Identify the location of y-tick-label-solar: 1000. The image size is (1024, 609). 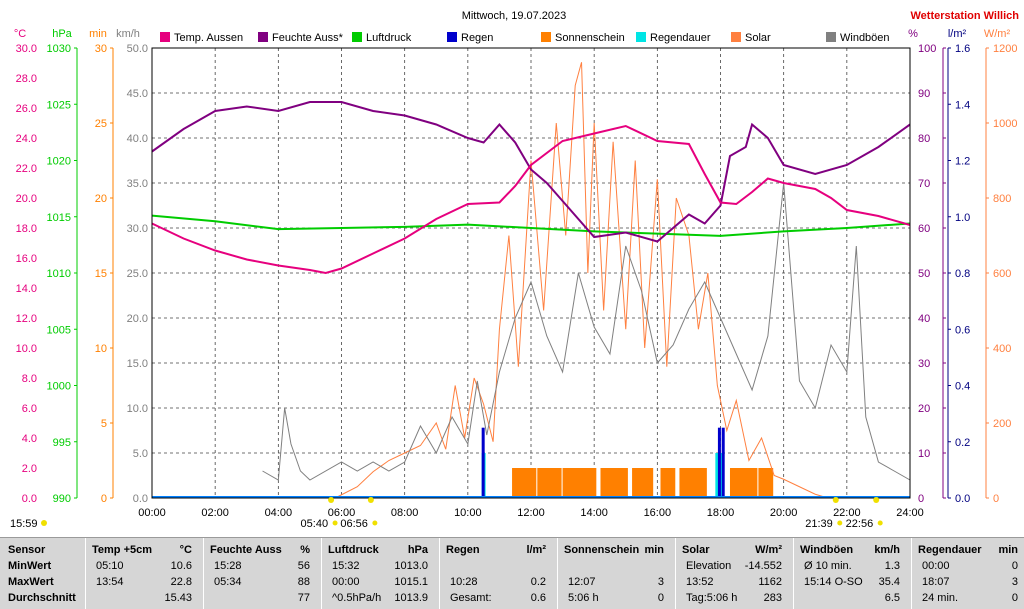
(1005, 124).